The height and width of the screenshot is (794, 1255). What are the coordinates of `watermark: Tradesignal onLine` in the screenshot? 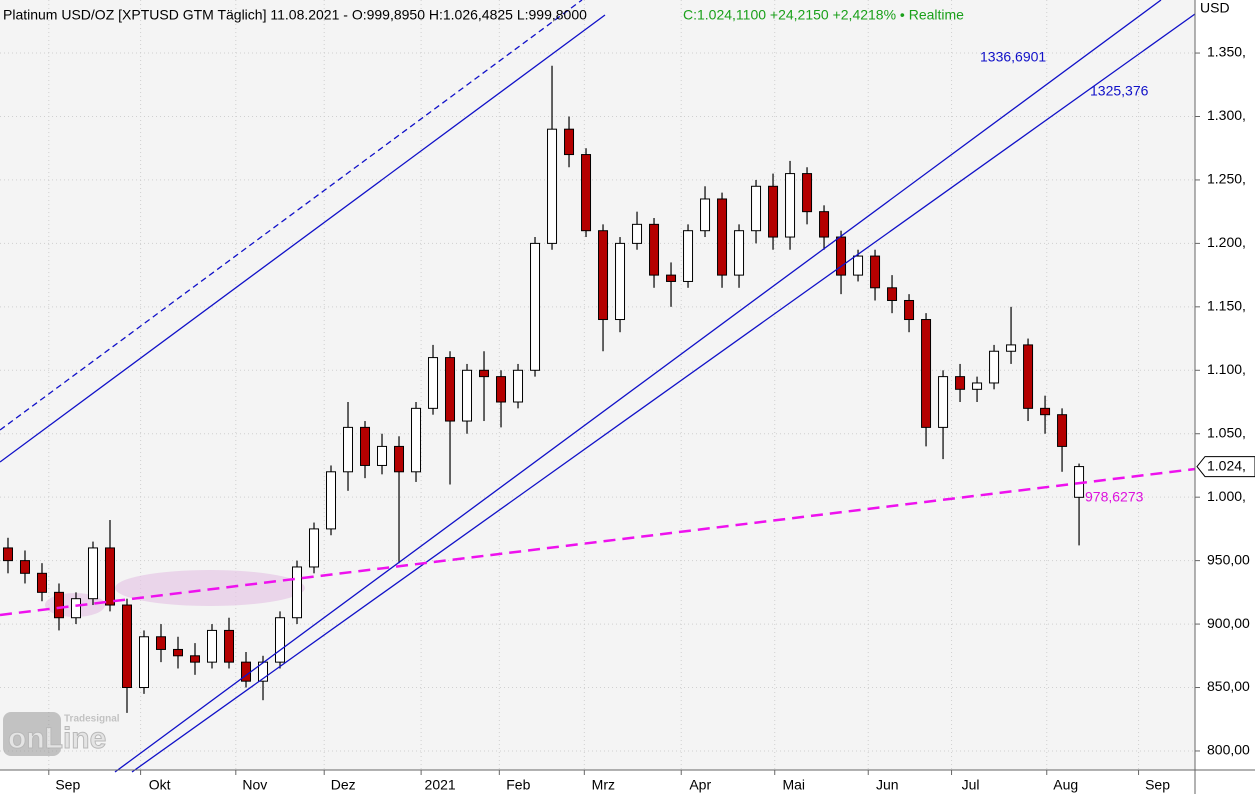 It's located at (61, 734).